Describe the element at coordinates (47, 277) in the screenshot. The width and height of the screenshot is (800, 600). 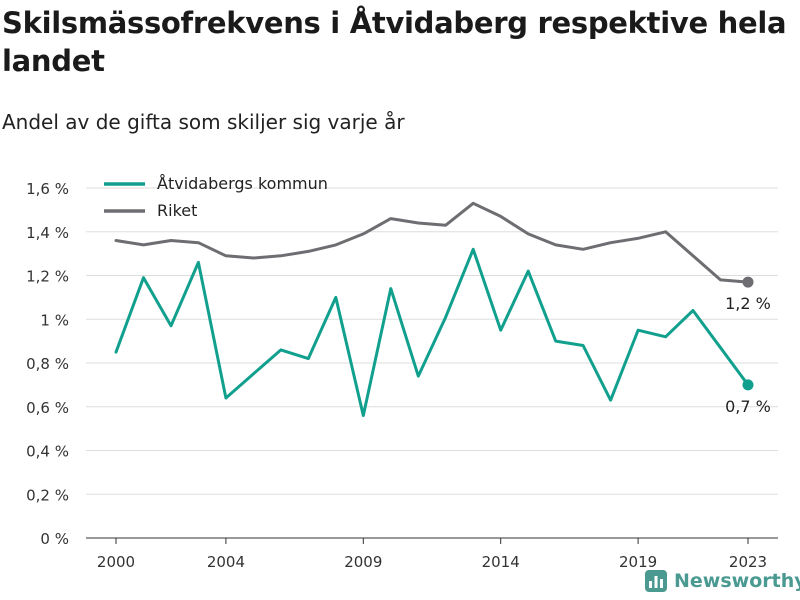
I see `y-tick-label: 1,2 %` at that location.